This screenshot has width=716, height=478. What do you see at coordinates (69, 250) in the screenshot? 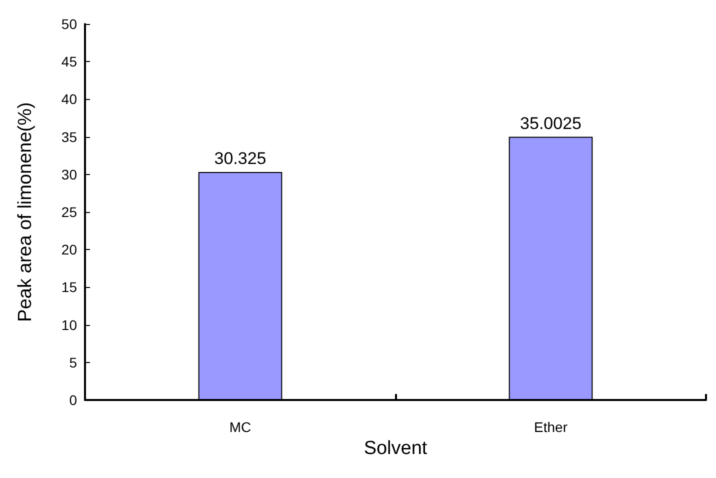
I see `y-tick-label: 20` at bounding box center [69, 250].